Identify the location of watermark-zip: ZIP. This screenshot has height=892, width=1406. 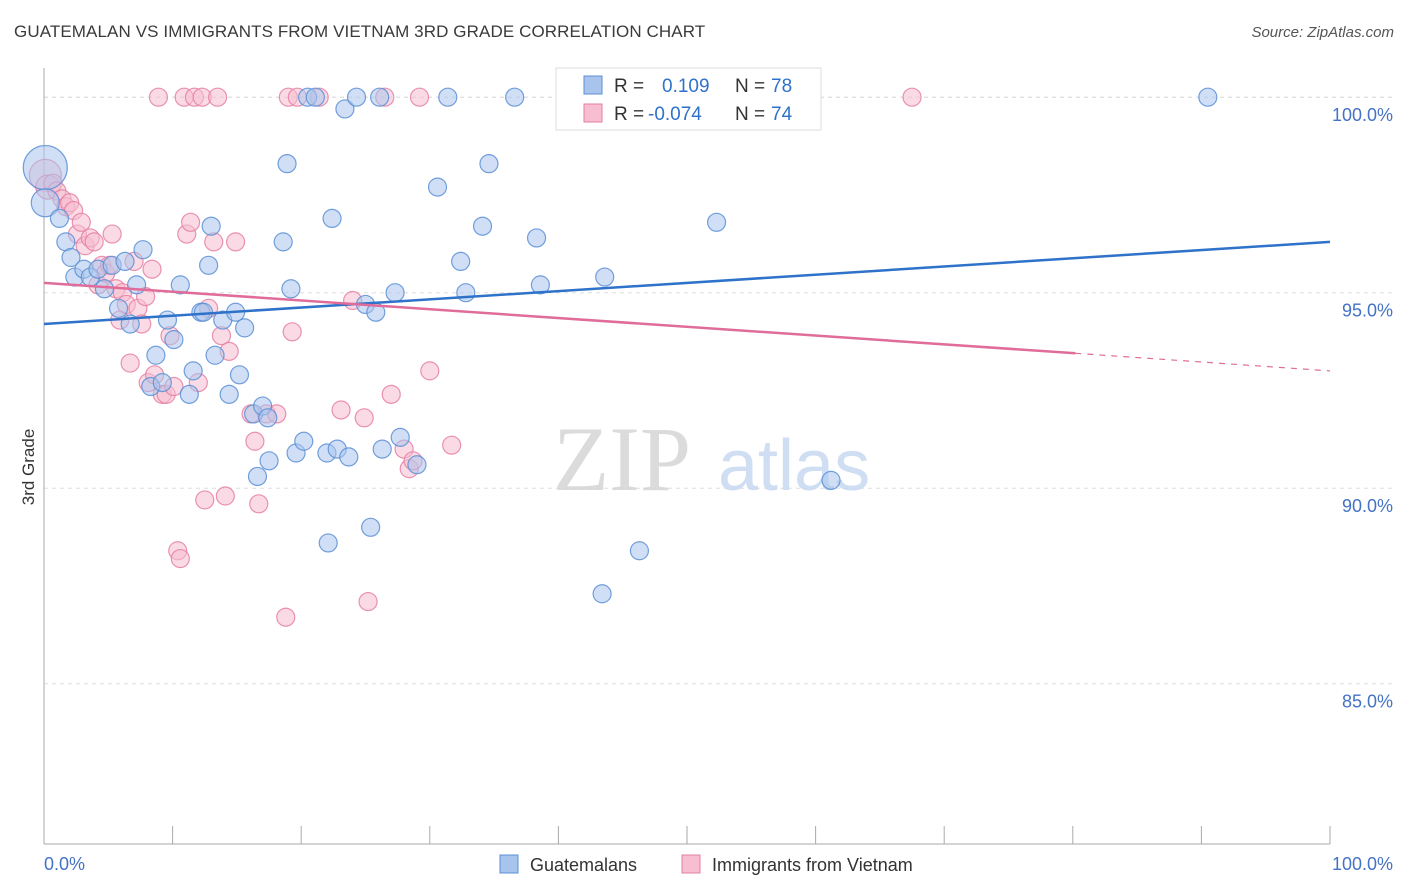
(622, 459).